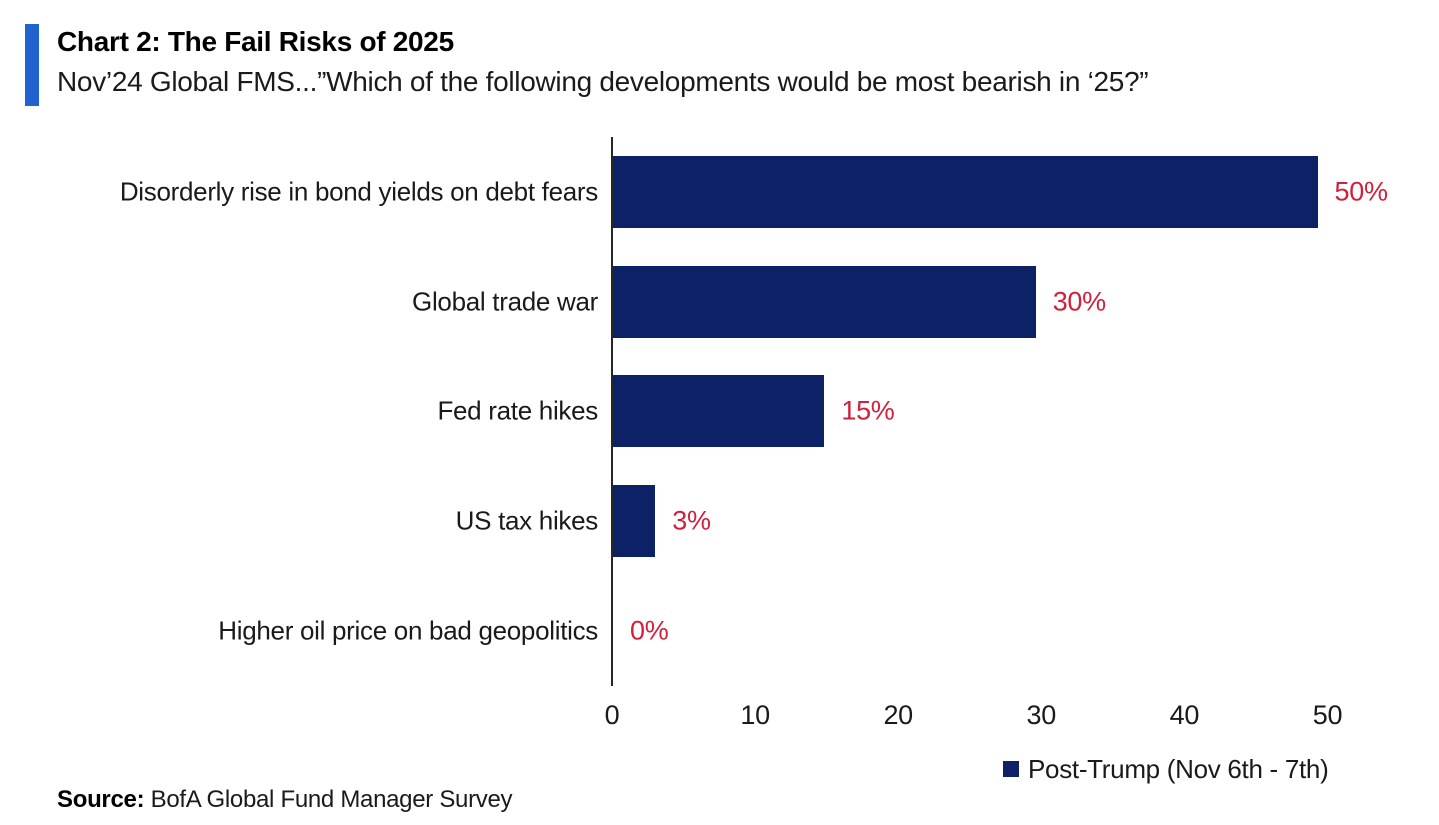  Describe the element at coordinates (527, 520) in the screenshot. I see `category-label: US tax hikes` at that location.